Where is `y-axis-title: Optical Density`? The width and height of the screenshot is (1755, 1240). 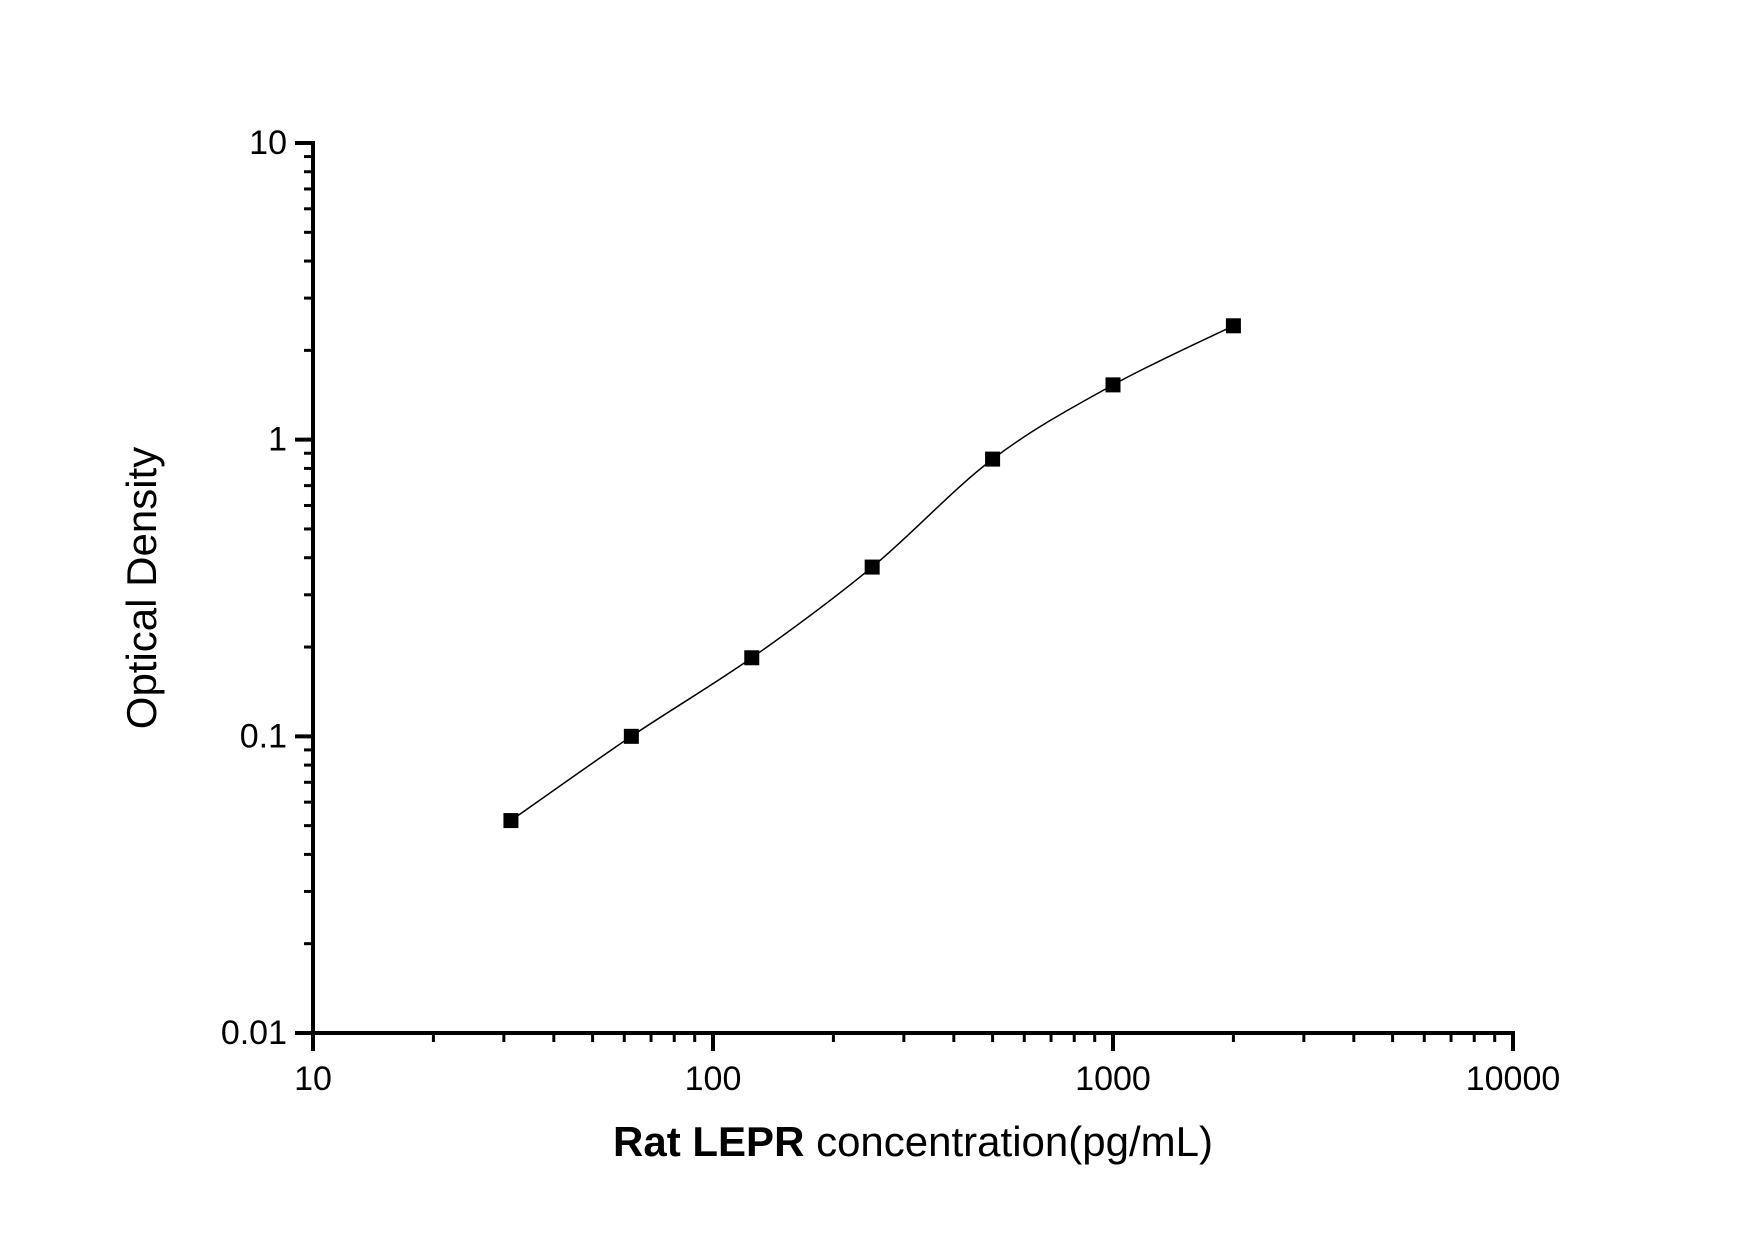 y-axis-title: Optical Density is located at coordinates (141, 588).